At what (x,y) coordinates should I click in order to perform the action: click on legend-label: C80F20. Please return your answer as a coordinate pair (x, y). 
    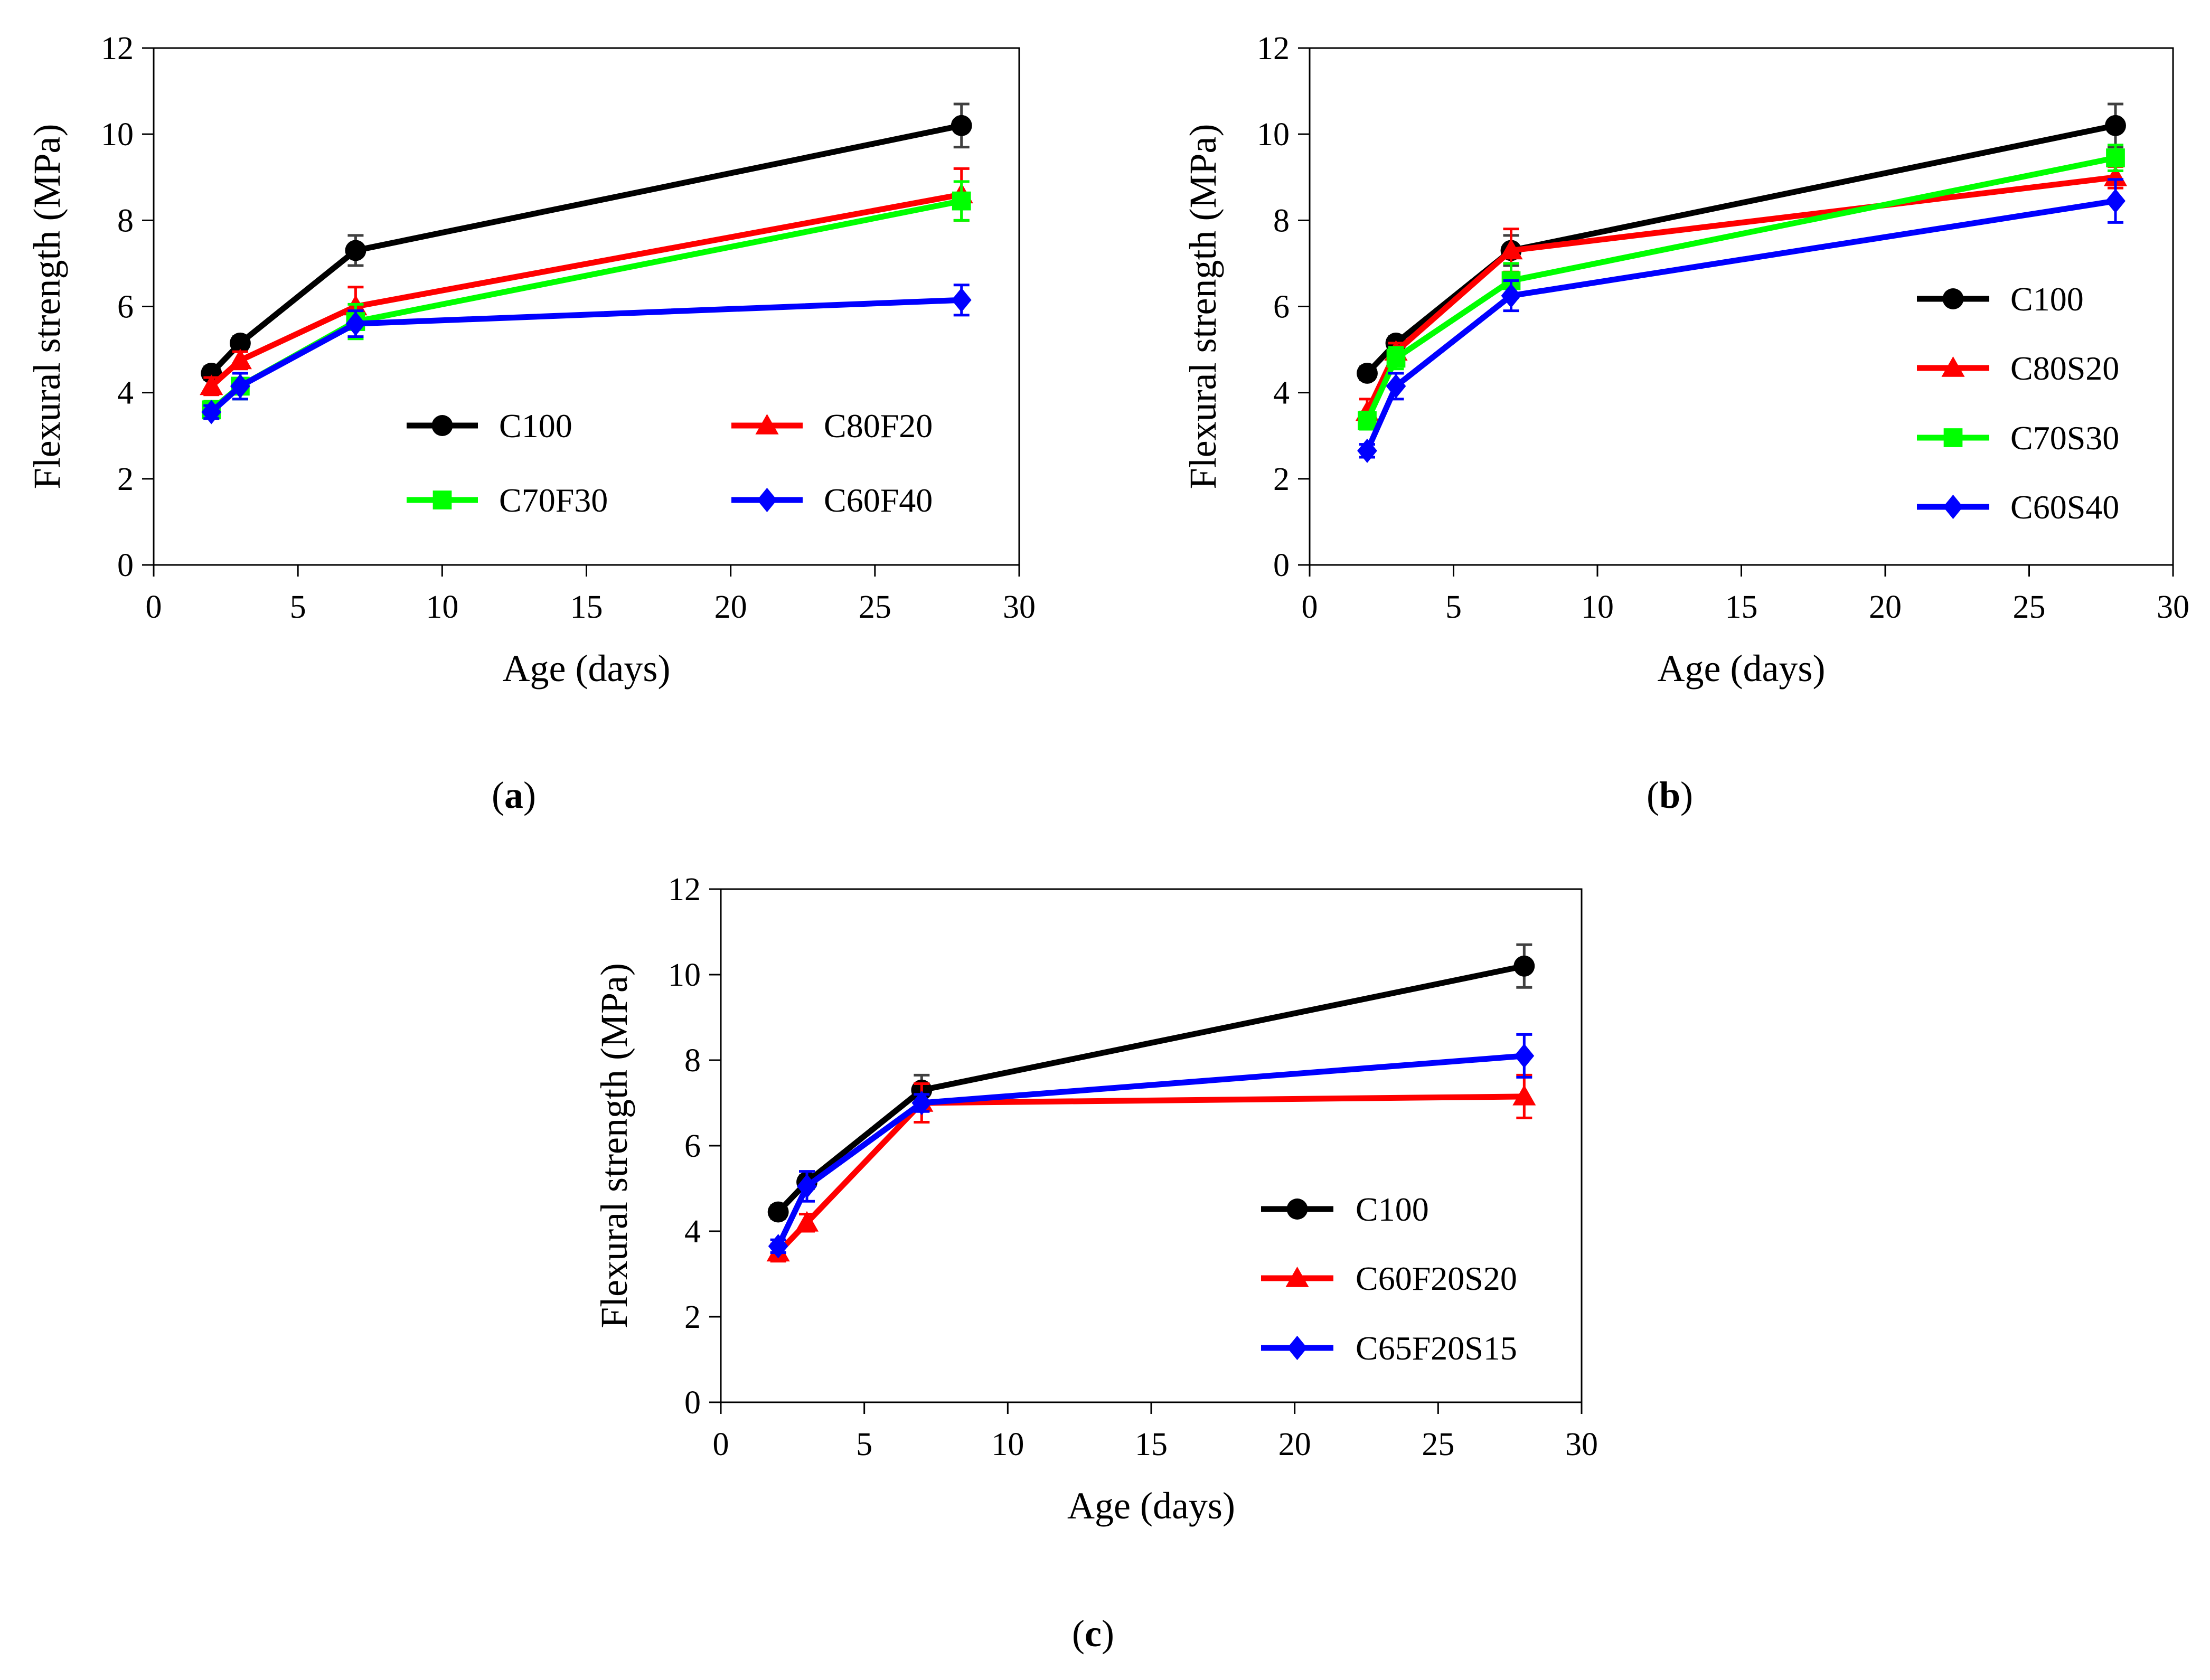
    Looking at the image, I should click on (878, 426).